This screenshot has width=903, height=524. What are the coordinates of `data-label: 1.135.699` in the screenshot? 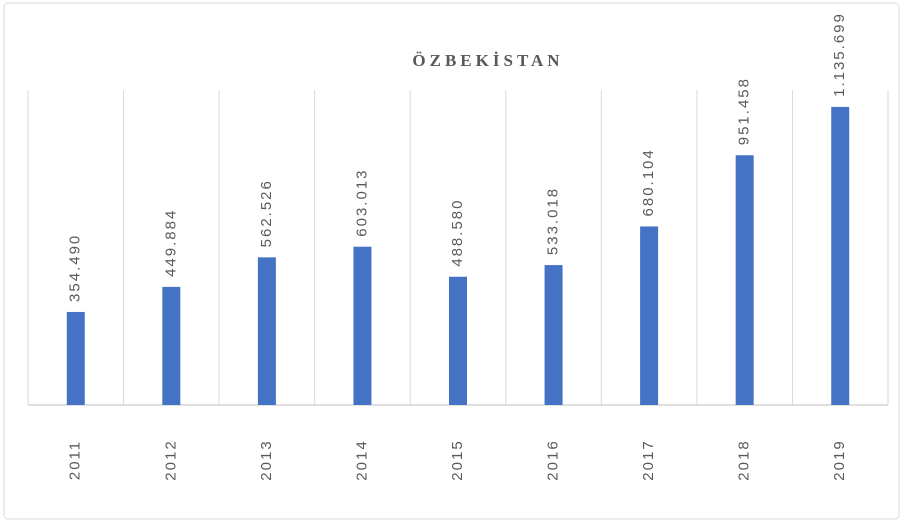 It's located at (839, 54).